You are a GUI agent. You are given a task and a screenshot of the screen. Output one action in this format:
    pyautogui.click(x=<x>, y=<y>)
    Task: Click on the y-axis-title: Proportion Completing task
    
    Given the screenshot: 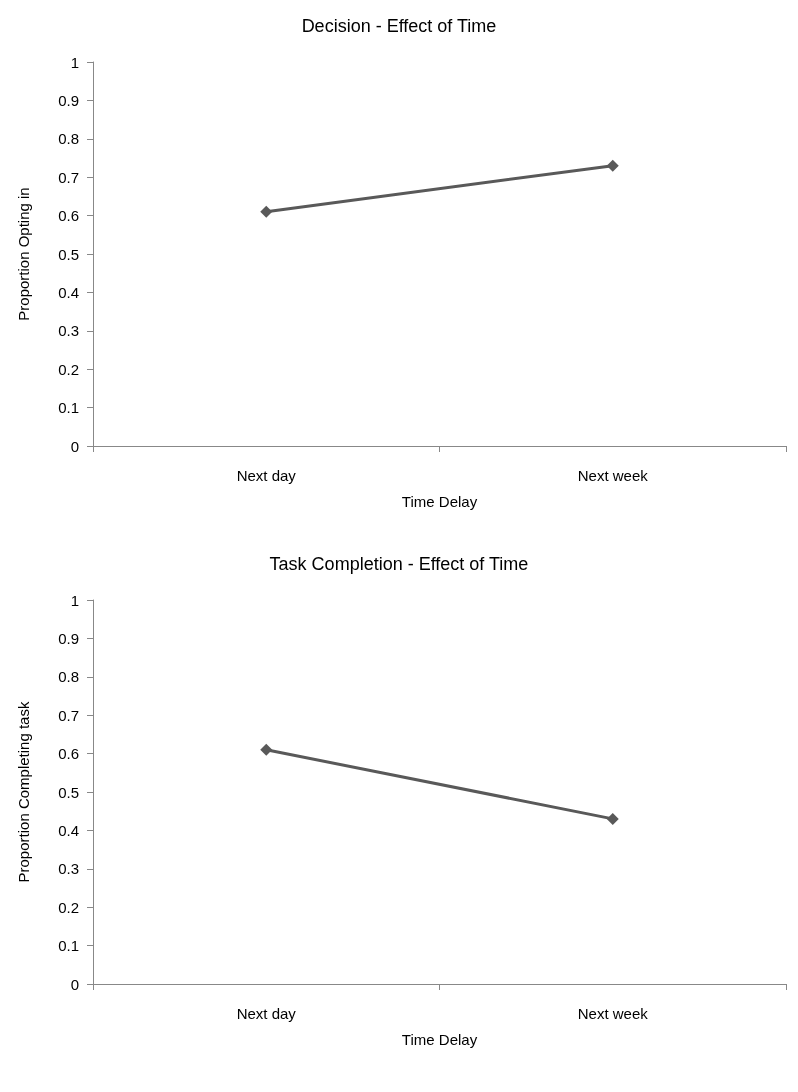 What is the action you would take?
    pyautogui.click(x=23, y=792)
    